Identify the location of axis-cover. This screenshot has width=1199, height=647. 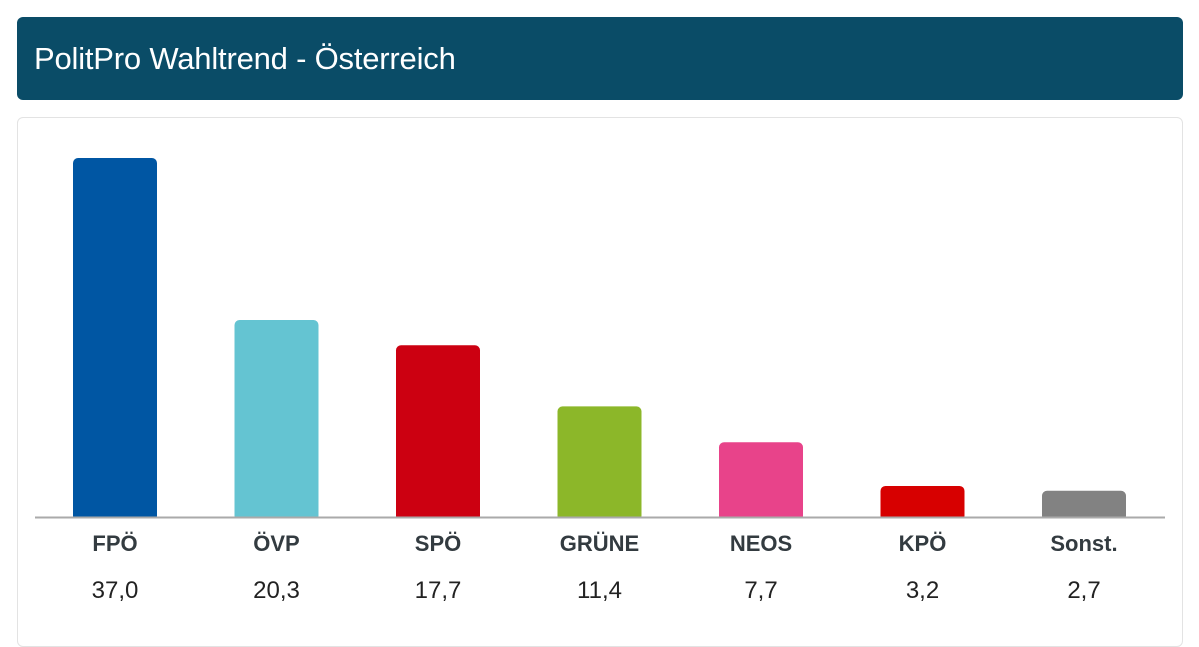
(600, 520).